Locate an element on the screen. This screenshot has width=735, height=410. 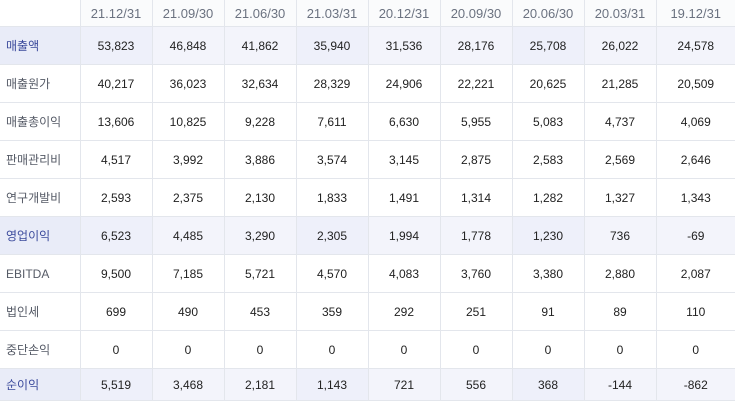
value-cell: 1,327 is located at coordinates (620, 197).